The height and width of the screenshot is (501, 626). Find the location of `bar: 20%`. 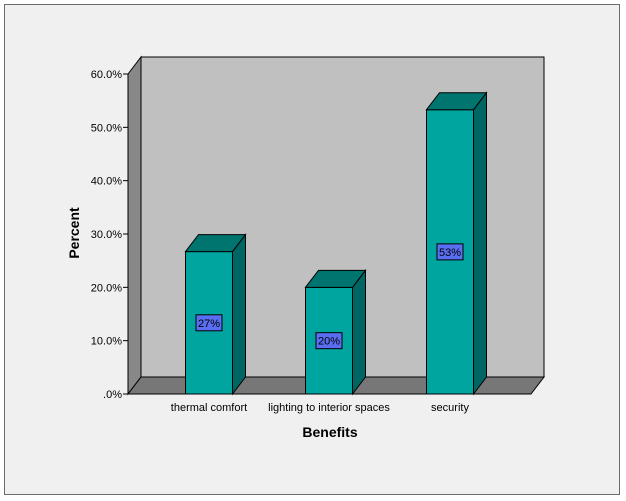

bar: 20% is located at coordinates (335, 332).